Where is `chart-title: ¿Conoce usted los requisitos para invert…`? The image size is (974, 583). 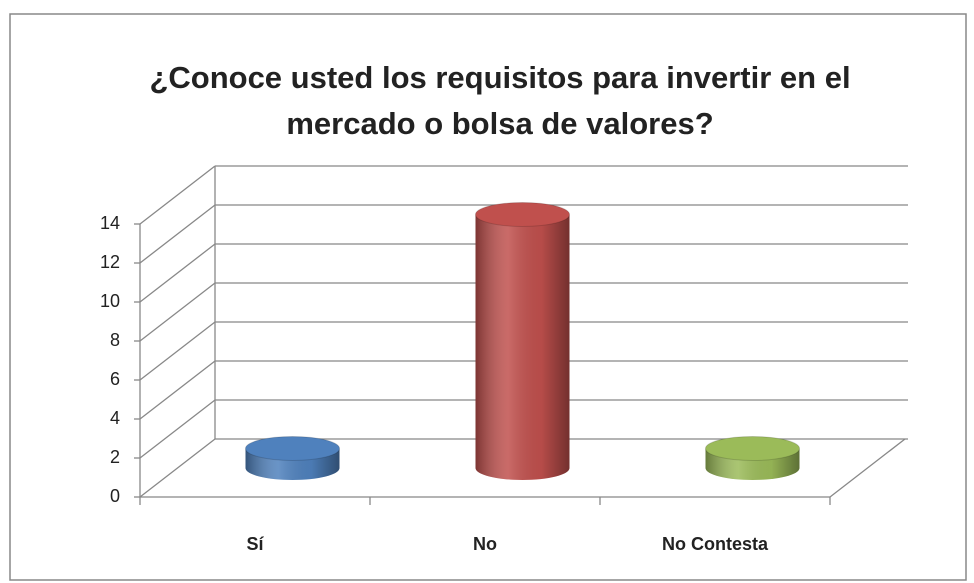 chart-title: ¿Conoce usted los requisitos para invert… is located at coordinates (500, 100).